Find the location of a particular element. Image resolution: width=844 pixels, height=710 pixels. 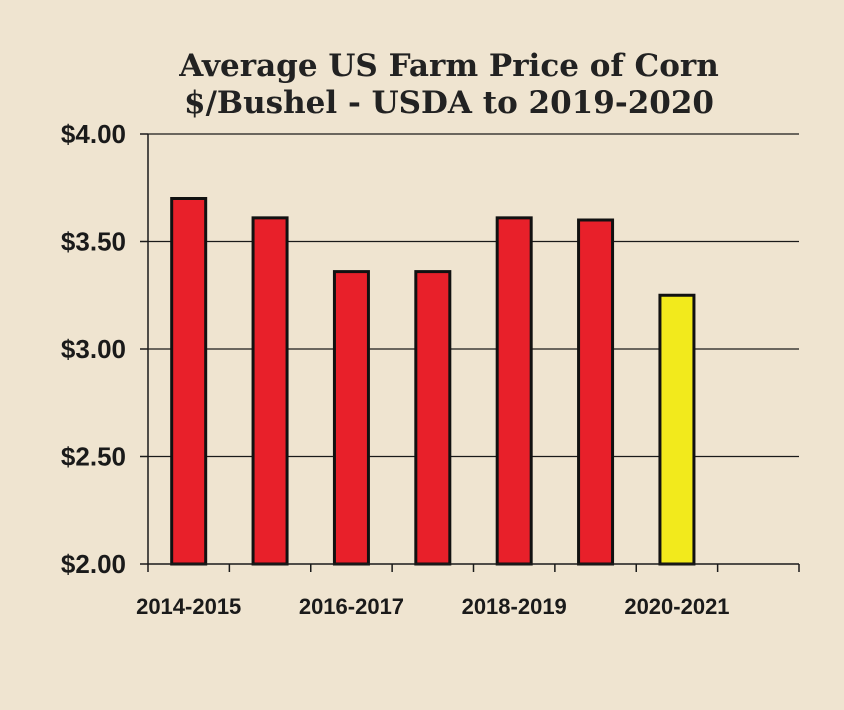

x-tick-label: 2014-2015 is located at coordinates (188, 606).